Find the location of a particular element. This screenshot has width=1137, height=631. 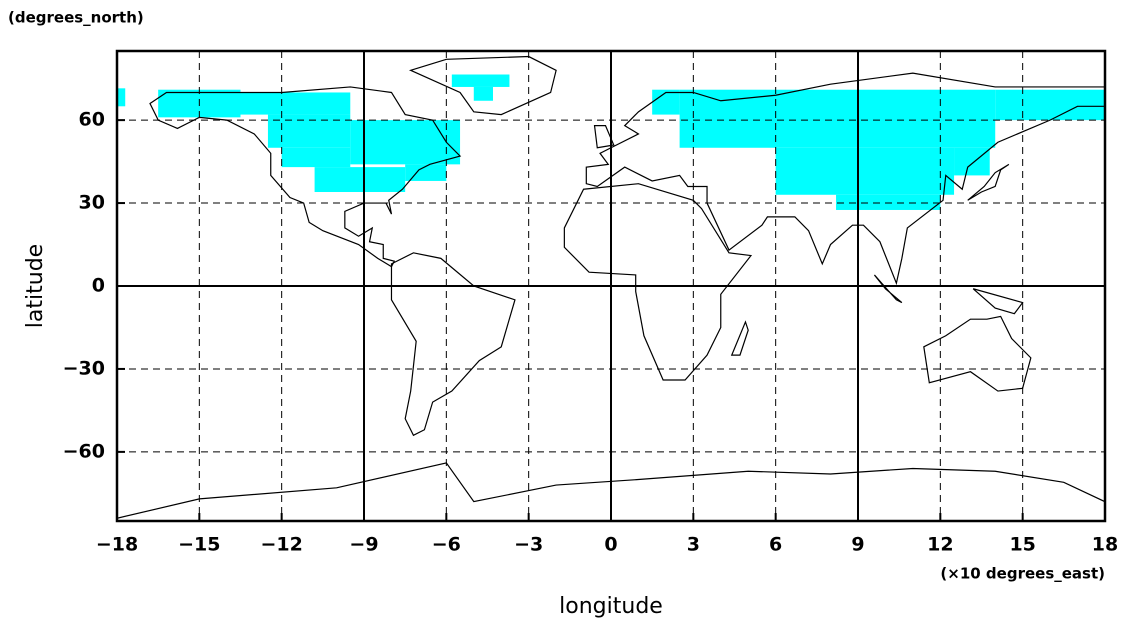

x-tick-label: −3 is located at coordinates (528, 545).